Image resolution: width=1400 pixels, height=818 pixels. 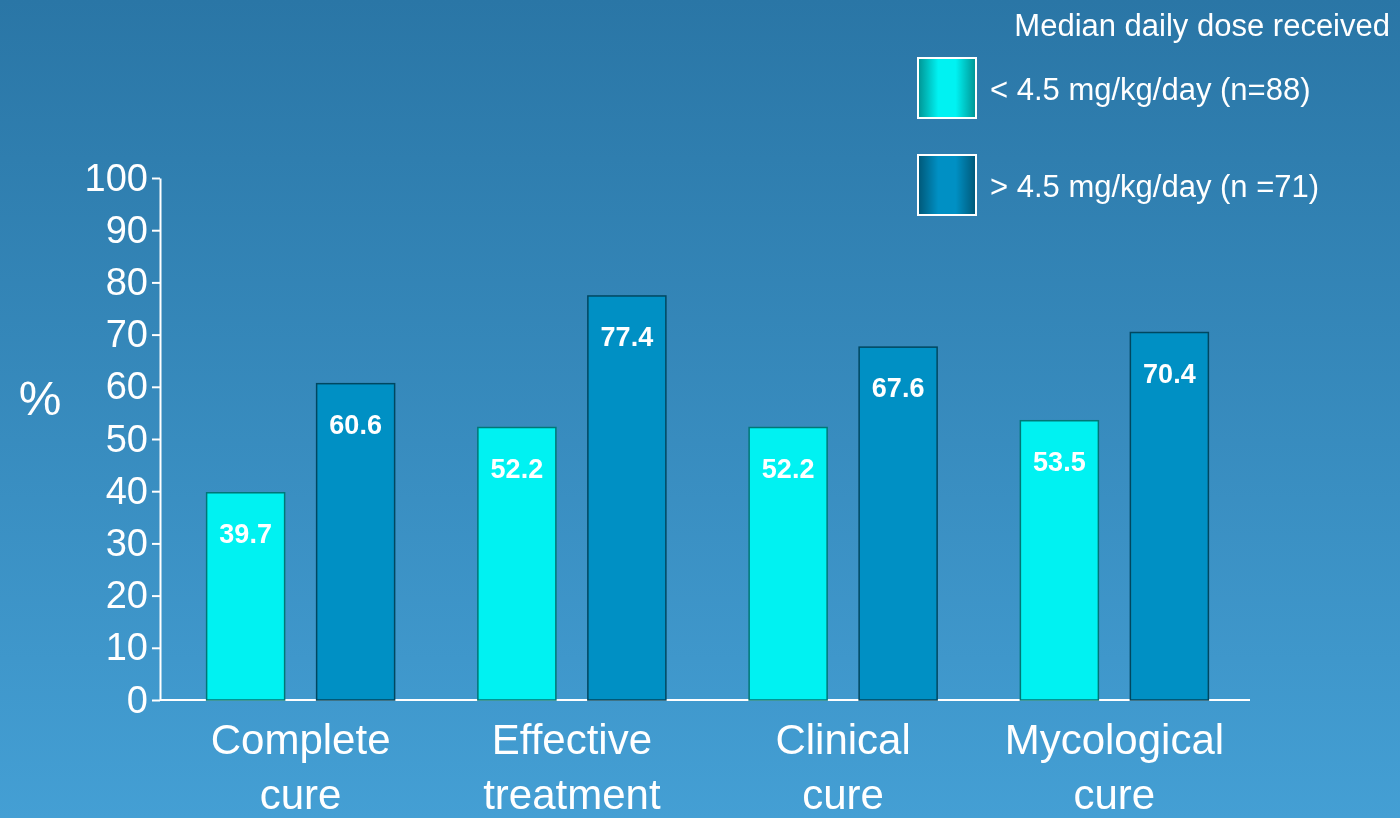 What do you see at coordinates (627, 336) in the screenshot?
I see `data-label: 77.4` at bounding box center [627, 336].